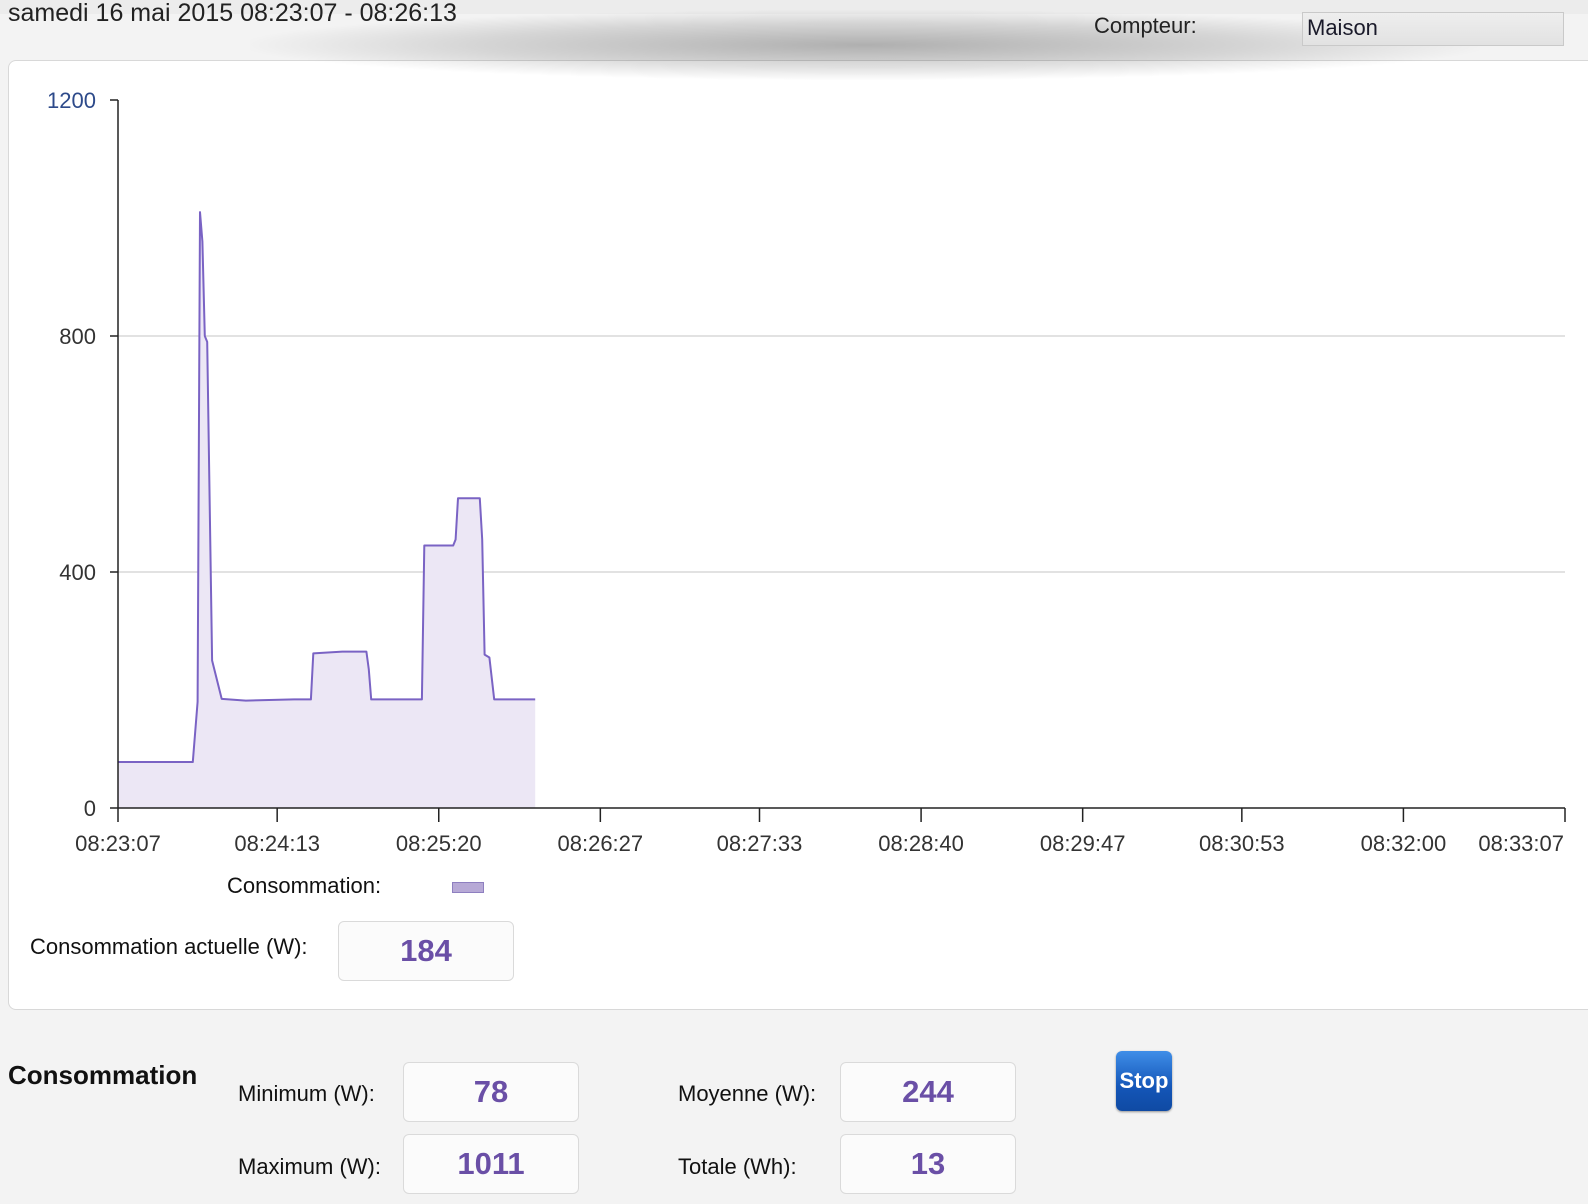  I want to click on time-range-title: samedi 16 mai 2015 08:23:07 - 08:26:13, so click(232, 13).